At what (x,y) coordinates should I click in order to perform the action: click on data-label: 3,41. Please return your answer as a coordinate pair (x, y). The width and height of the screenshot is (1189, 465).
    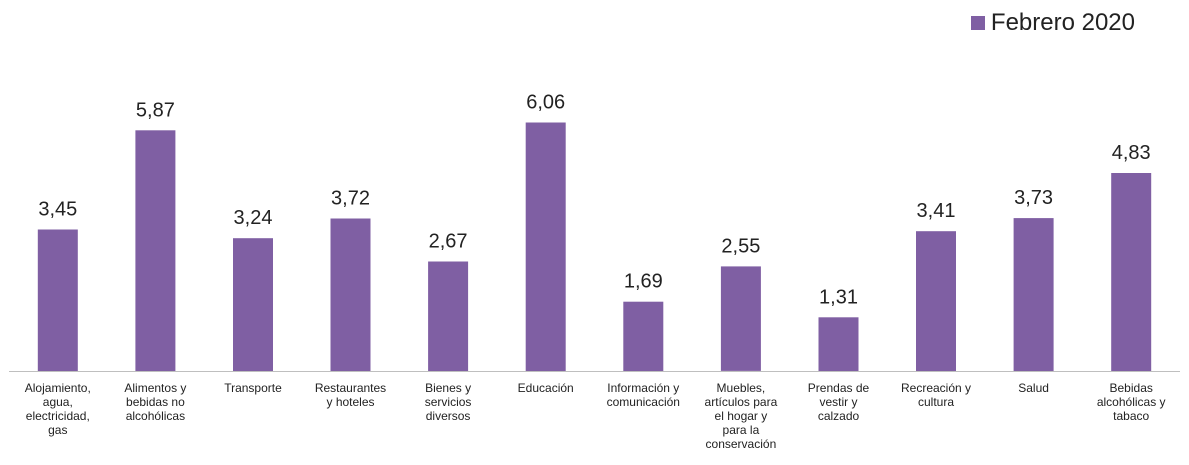
    Looking at the image, I should click on (936, 211).